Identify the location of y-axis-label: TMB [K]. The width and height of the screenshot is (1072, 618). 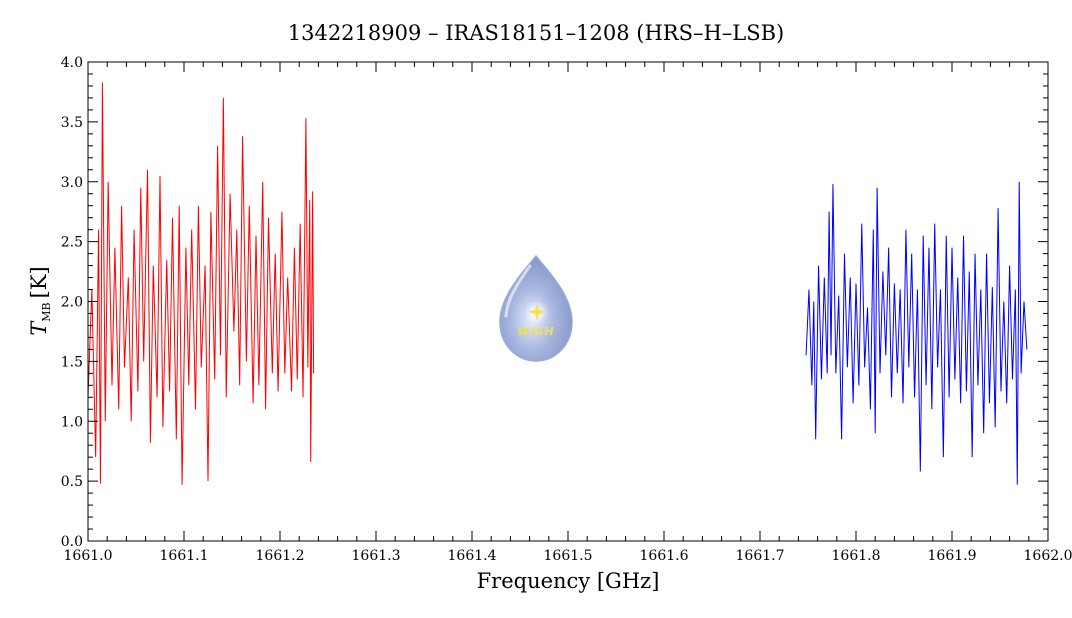
(40, 300).